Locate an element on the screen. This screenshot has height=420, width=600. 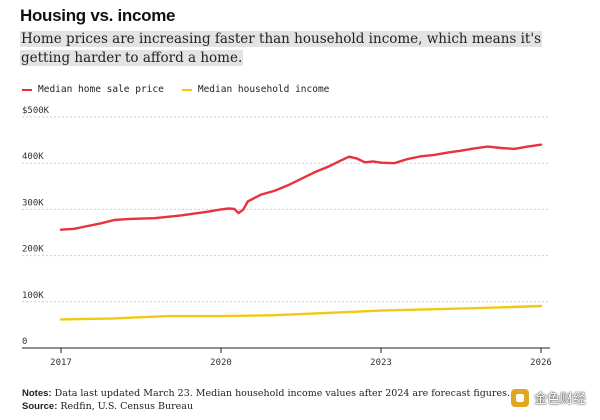
y-tick-label: 300K is located at coordinates (33, 203).